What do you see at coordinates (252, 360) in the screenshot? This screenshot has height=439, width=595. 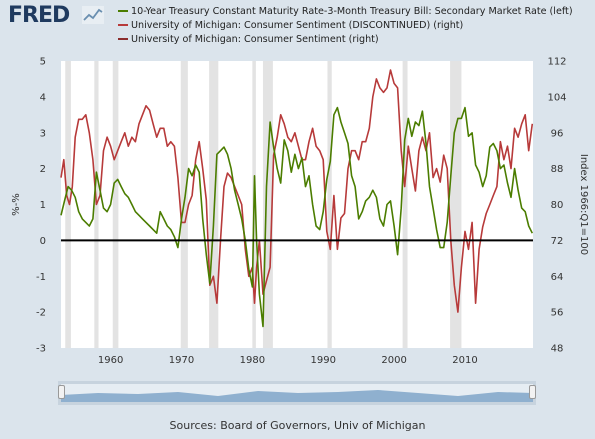 I see `x-tick-label: 1980` at bounding box center [252, 360].